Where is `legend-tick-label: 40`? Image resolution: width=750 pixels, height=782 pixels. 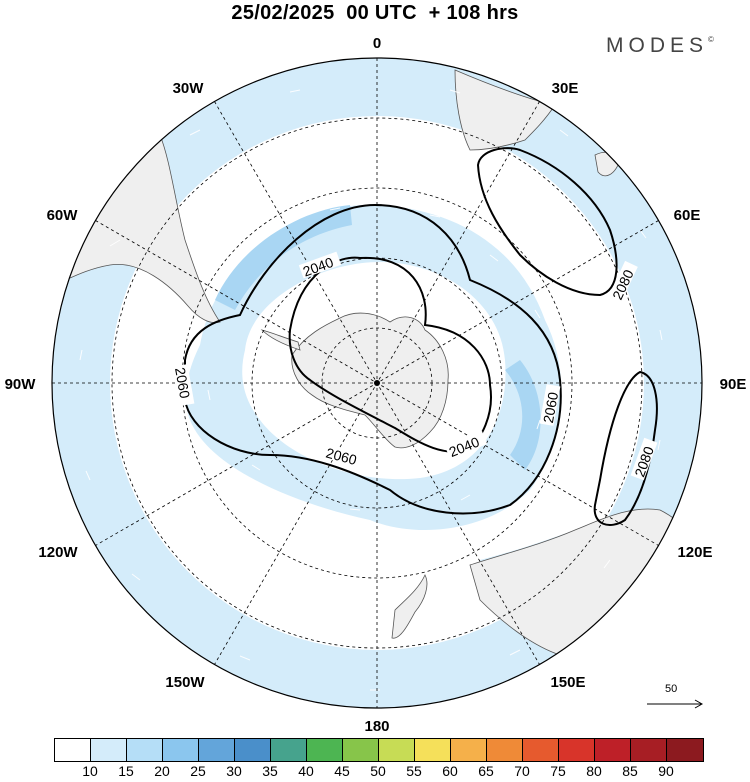
legend-tick-label: 40 is located at coordinates (306, 771).